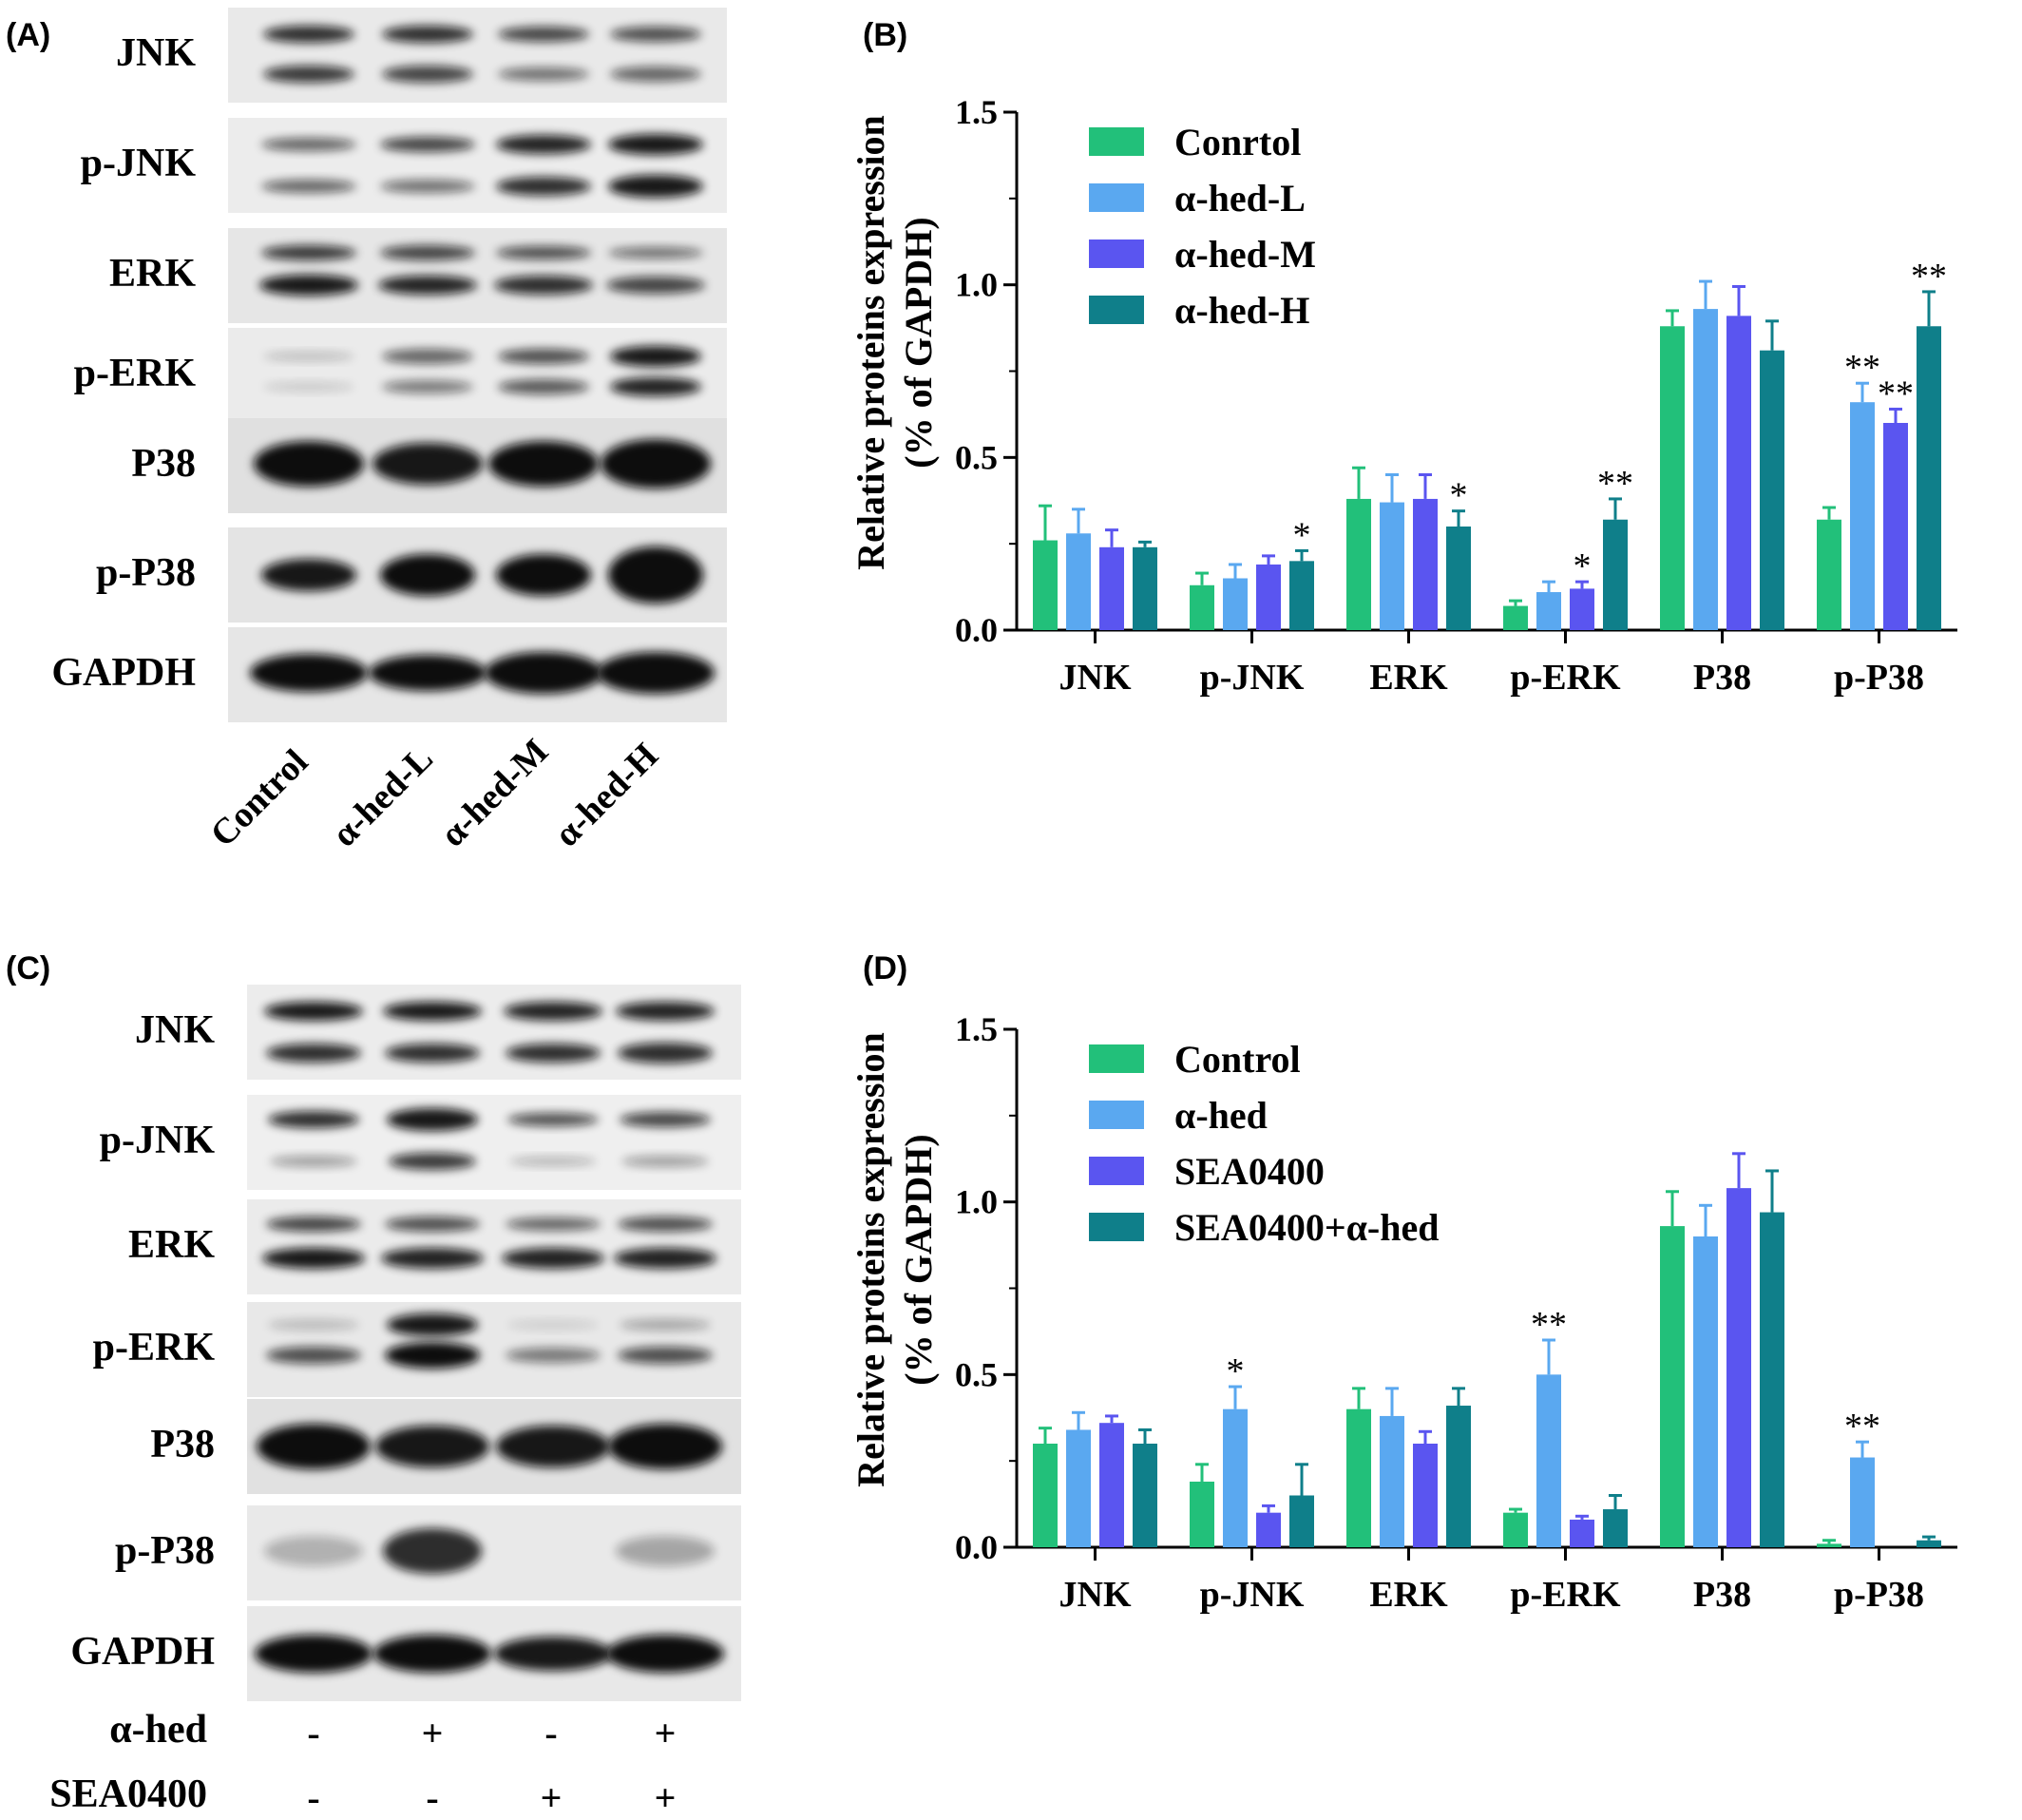  Describe the element at coordinates (1238, 1059) in the screenshot. I see `legend-label: Control` at that location.